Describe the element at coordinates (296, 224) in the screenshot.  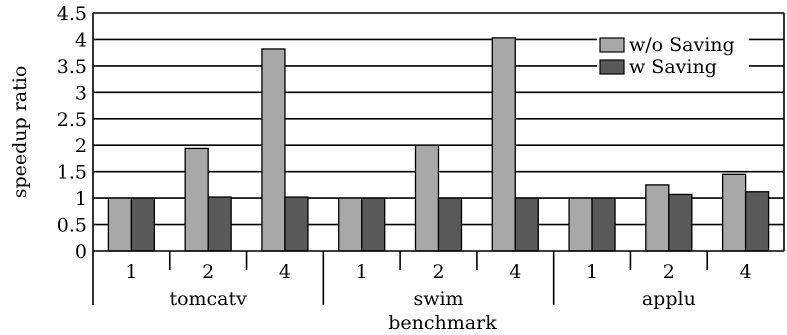
I see `bar-tomcatv-4-w-saving` at that location.